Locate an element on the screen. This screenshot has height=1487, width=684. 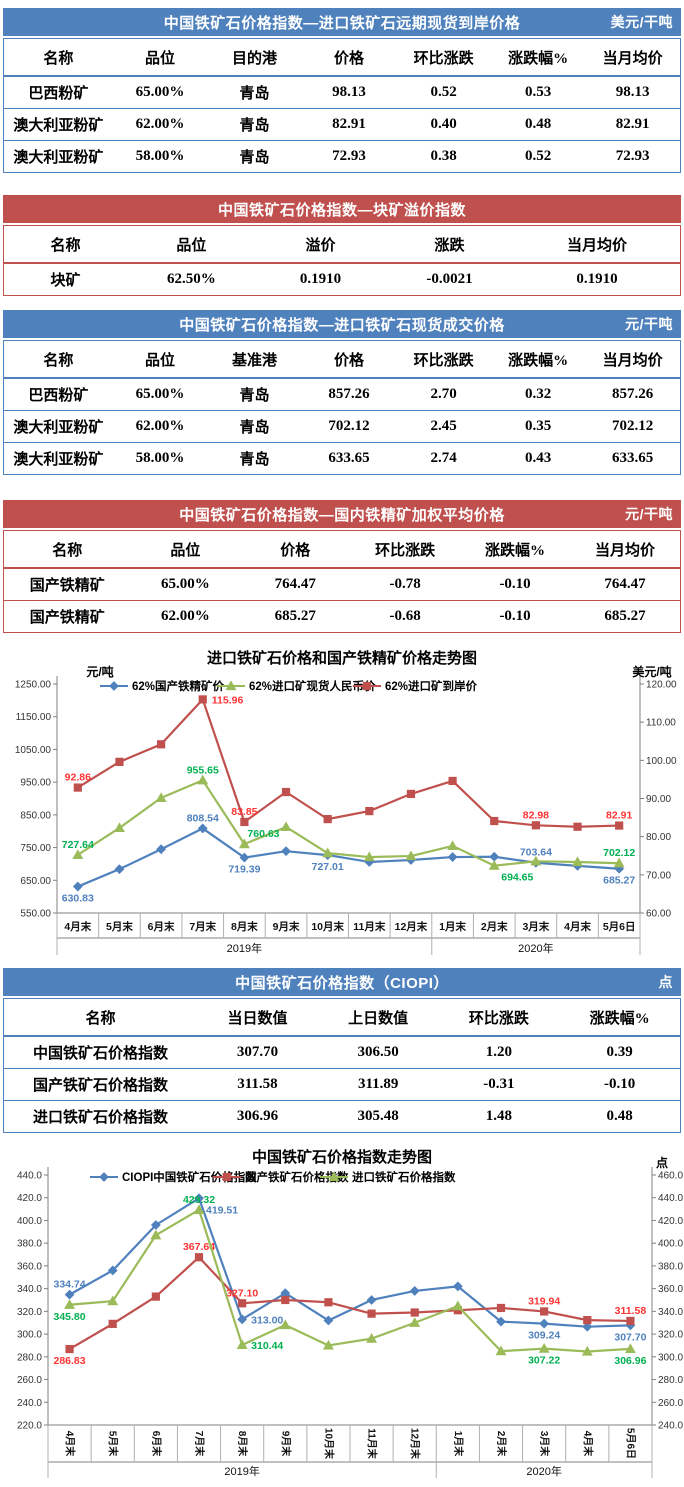
cell: 65.00% is located at coordinates (160, 393).